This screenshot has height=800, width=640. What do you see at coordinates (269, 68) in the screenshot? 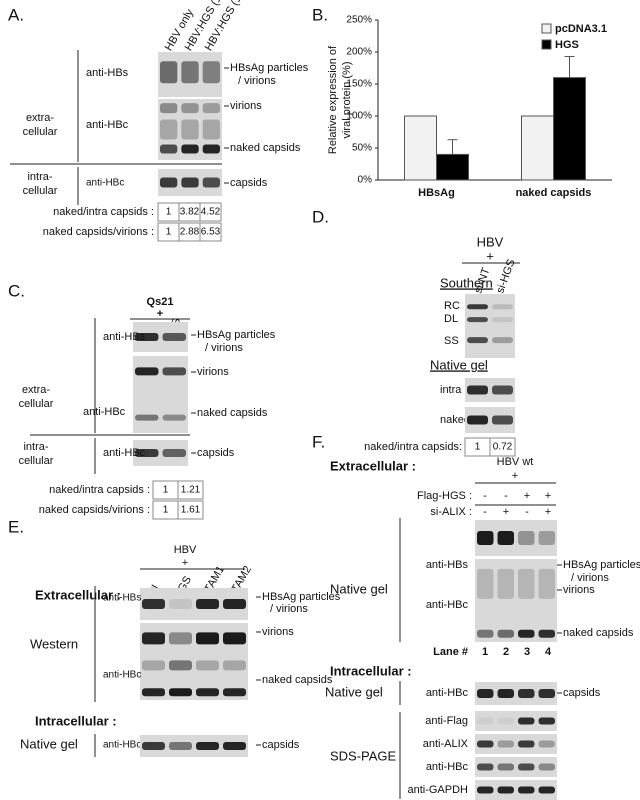
I see `band-label: HBsAg particles` at bounding box center [269, 68].